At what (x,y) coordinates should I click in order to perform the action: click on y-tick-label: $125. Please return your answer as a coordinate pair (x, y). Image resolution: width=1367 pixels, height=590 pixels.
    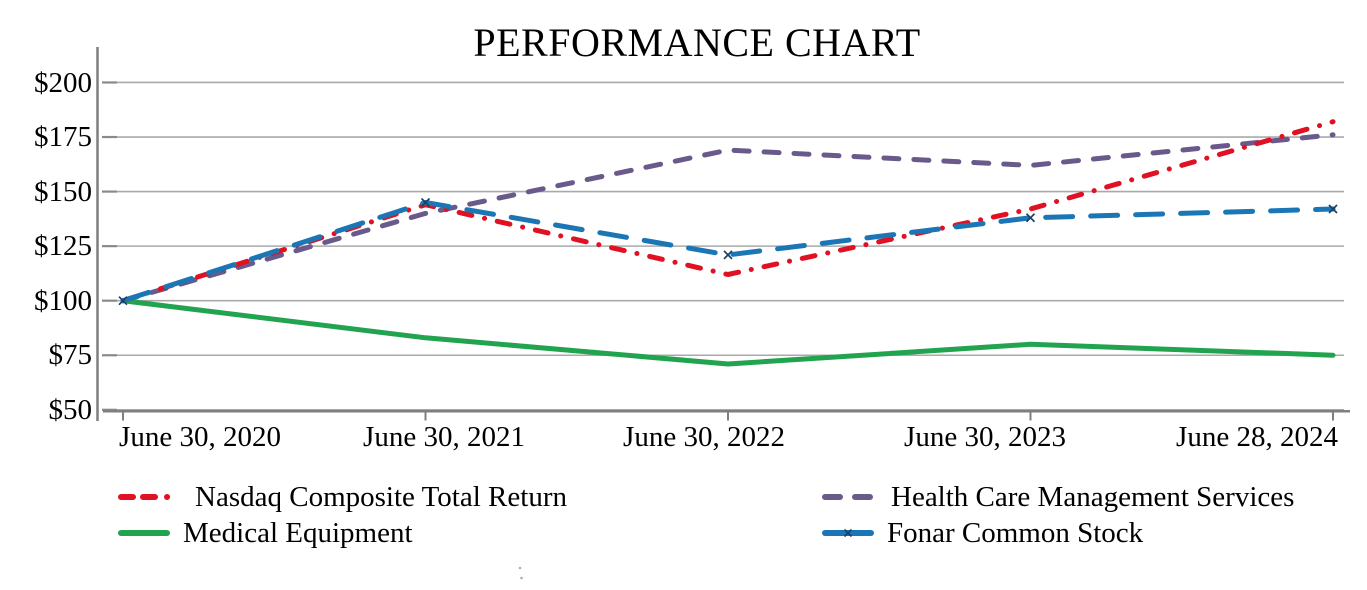
    Looking at the image, I should click on (63, 246).